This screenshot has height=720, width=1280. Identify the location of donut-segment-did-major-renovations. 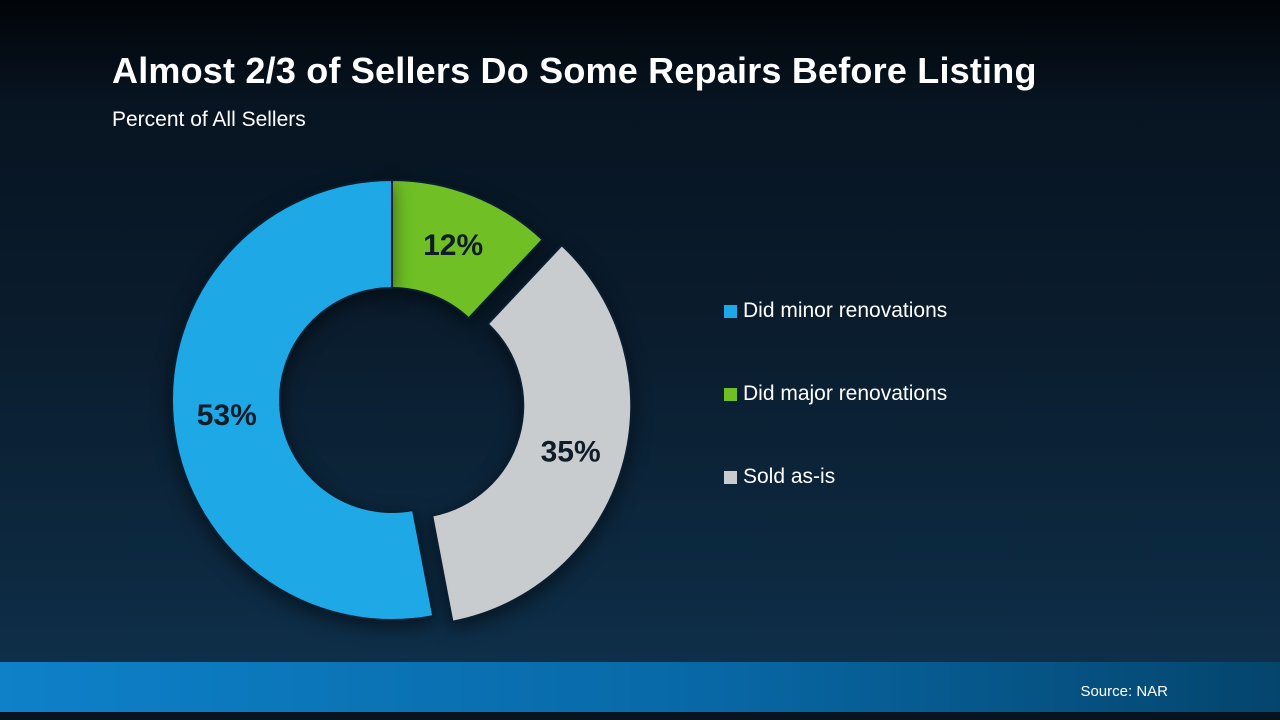
(468, 249).